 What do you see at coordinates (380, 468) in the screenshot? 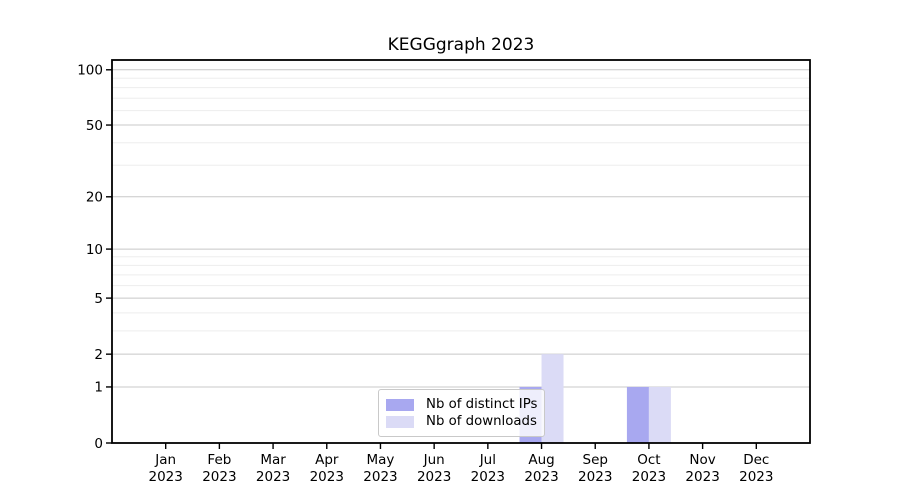
I see `x-tick-label: May 2023` at bounding box center [380, 468].